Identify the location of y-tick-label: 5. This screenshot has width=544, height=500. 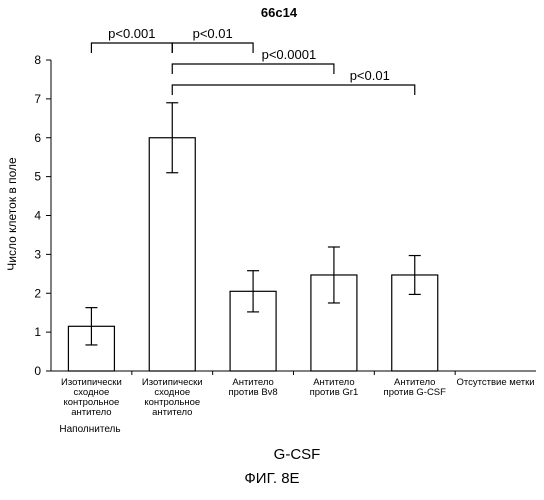
(37, 177).